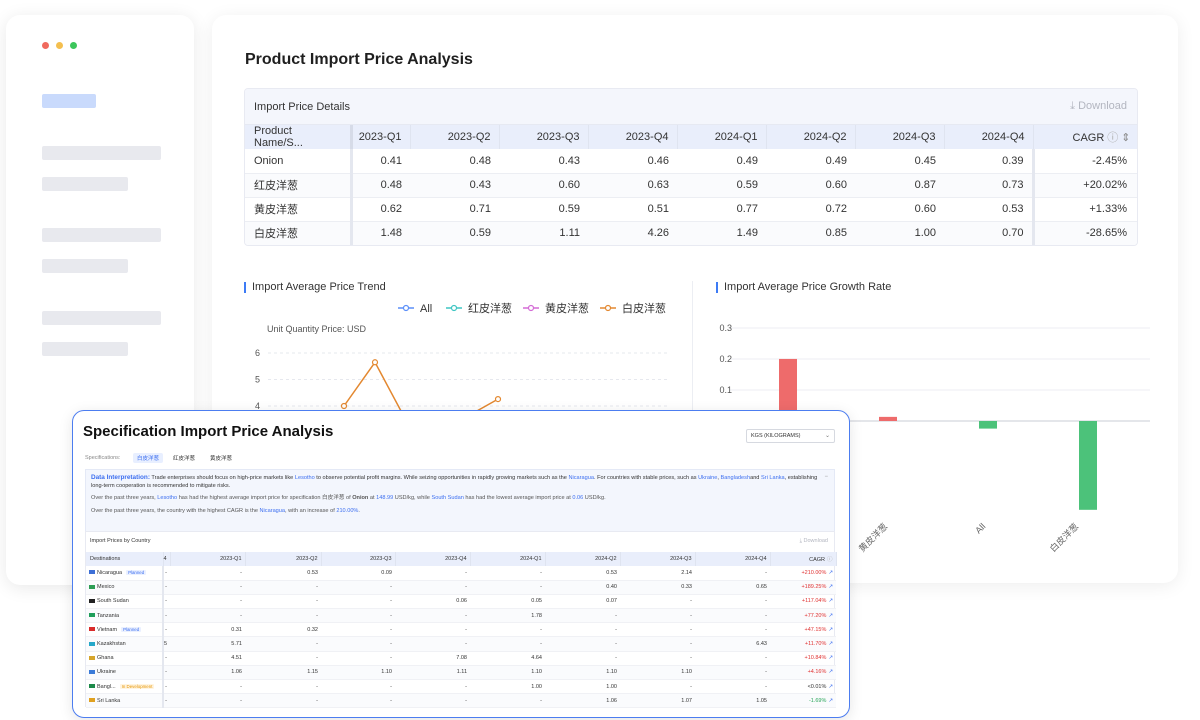  I want to click on link-lesotho: Lesotho, so click(304, 478).